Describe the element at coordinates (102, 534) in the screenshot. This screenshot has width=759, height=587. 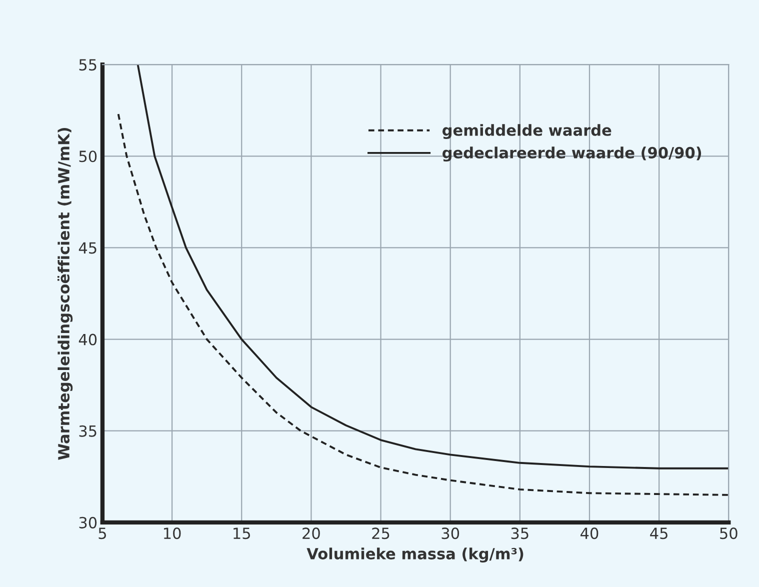
I see `x-tick-label: 5` at that location.